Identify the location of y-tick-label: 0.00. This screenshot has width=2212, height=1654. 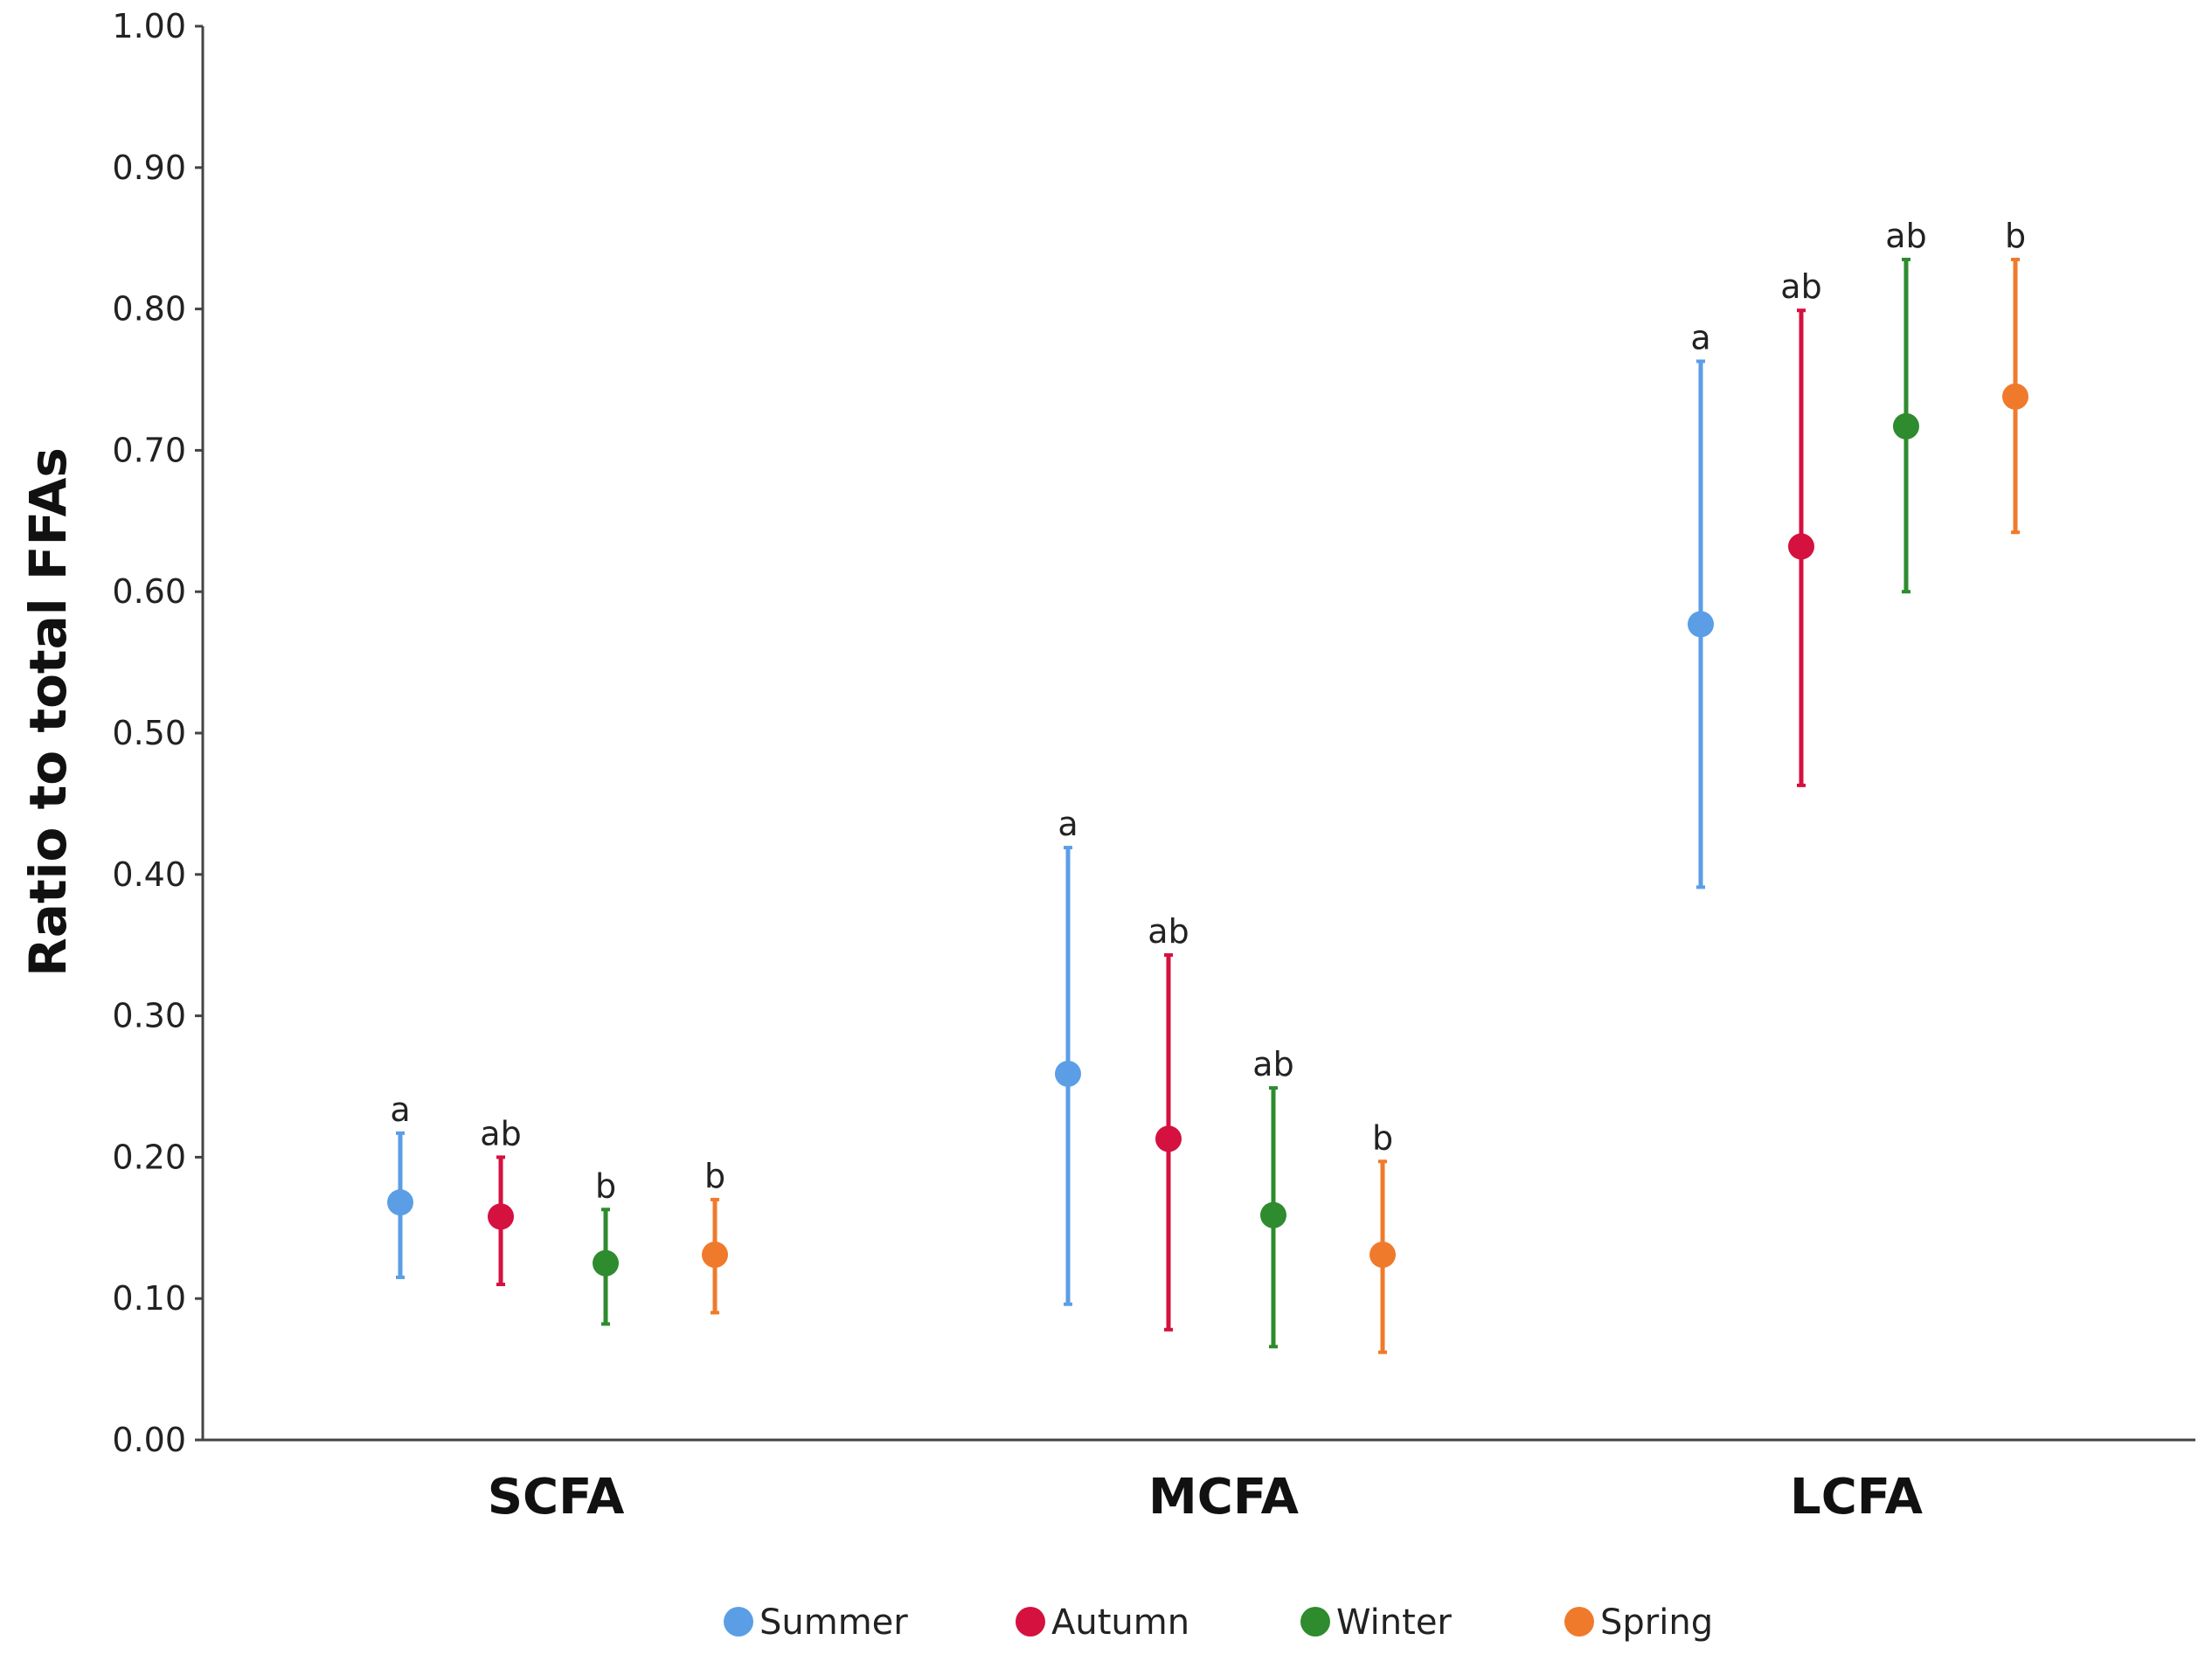
(149, 1440).